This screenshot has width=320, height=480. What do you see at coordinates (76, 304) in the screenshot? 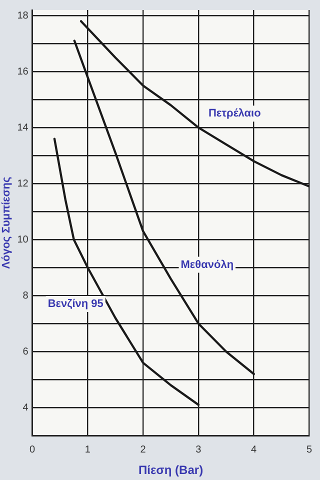
I see `series-label: Βενζίνη 95` at bounding box center [76, 304].